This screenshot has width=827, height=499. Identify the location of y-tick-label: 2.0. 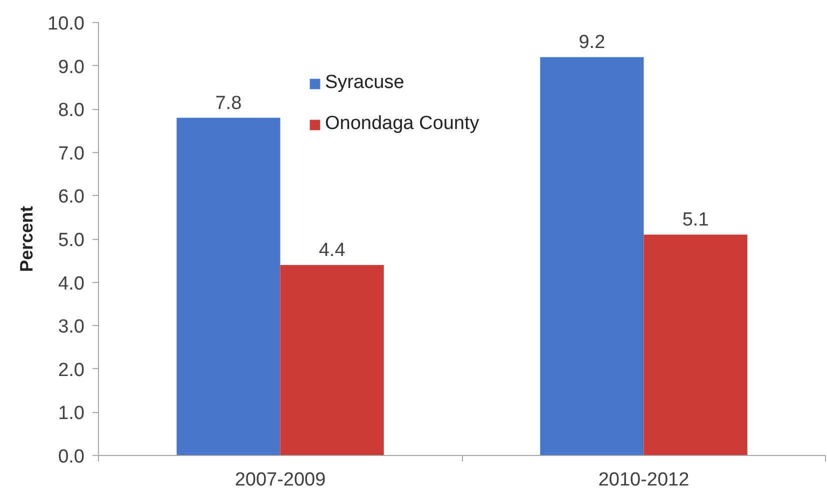
(71, 370).